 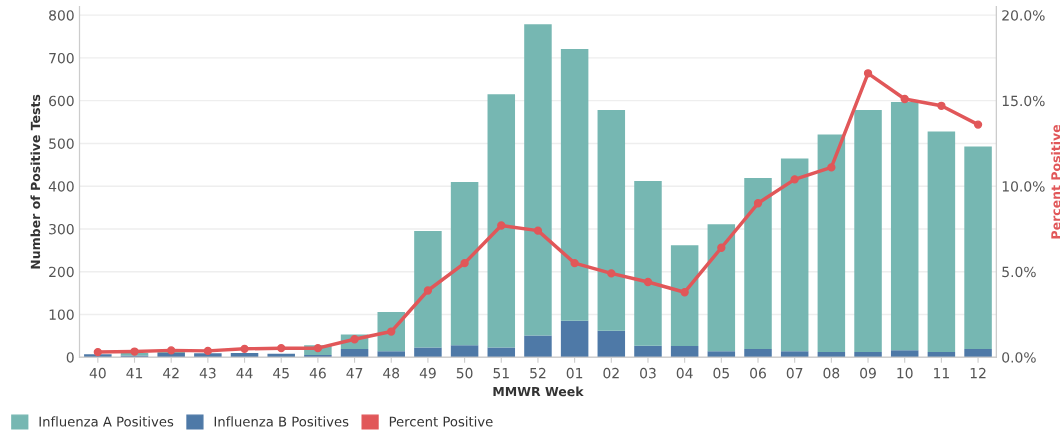 I want to click on y-tick-label: 700, so click(x=61, y=58).